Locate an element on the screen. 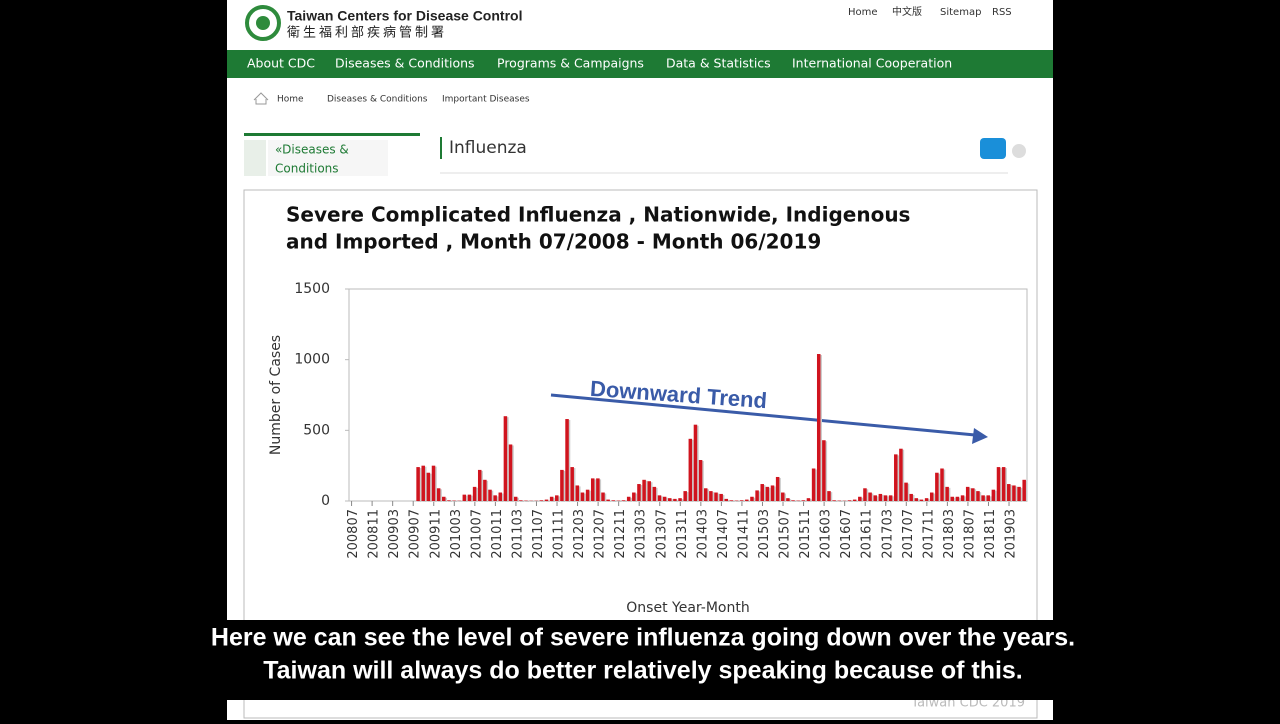  site-title: Taiwan Centers for Disease Control is located at coordinates (404, 16).